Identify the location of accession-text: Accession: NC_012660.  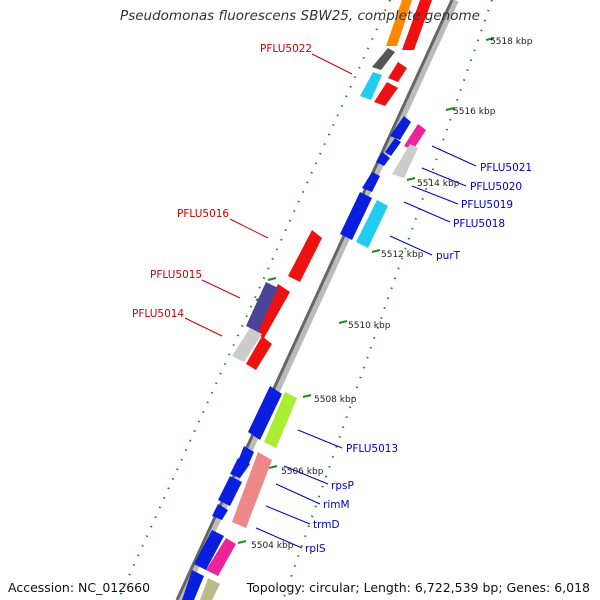
(79, 587).